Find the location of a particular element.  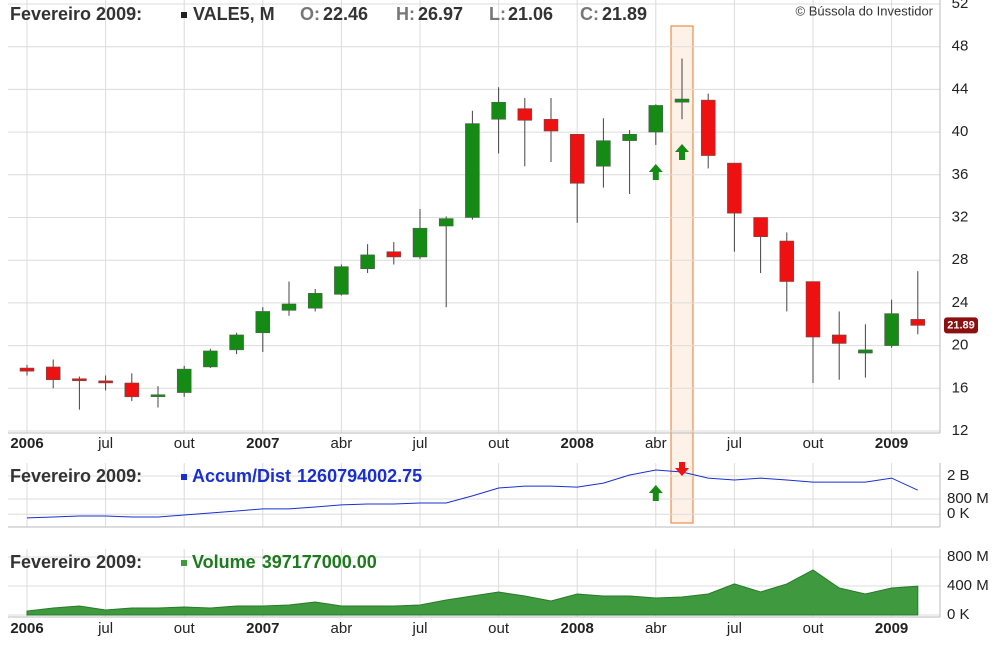

ohlc-value: 26.97 is located at coordinates (440, 14).